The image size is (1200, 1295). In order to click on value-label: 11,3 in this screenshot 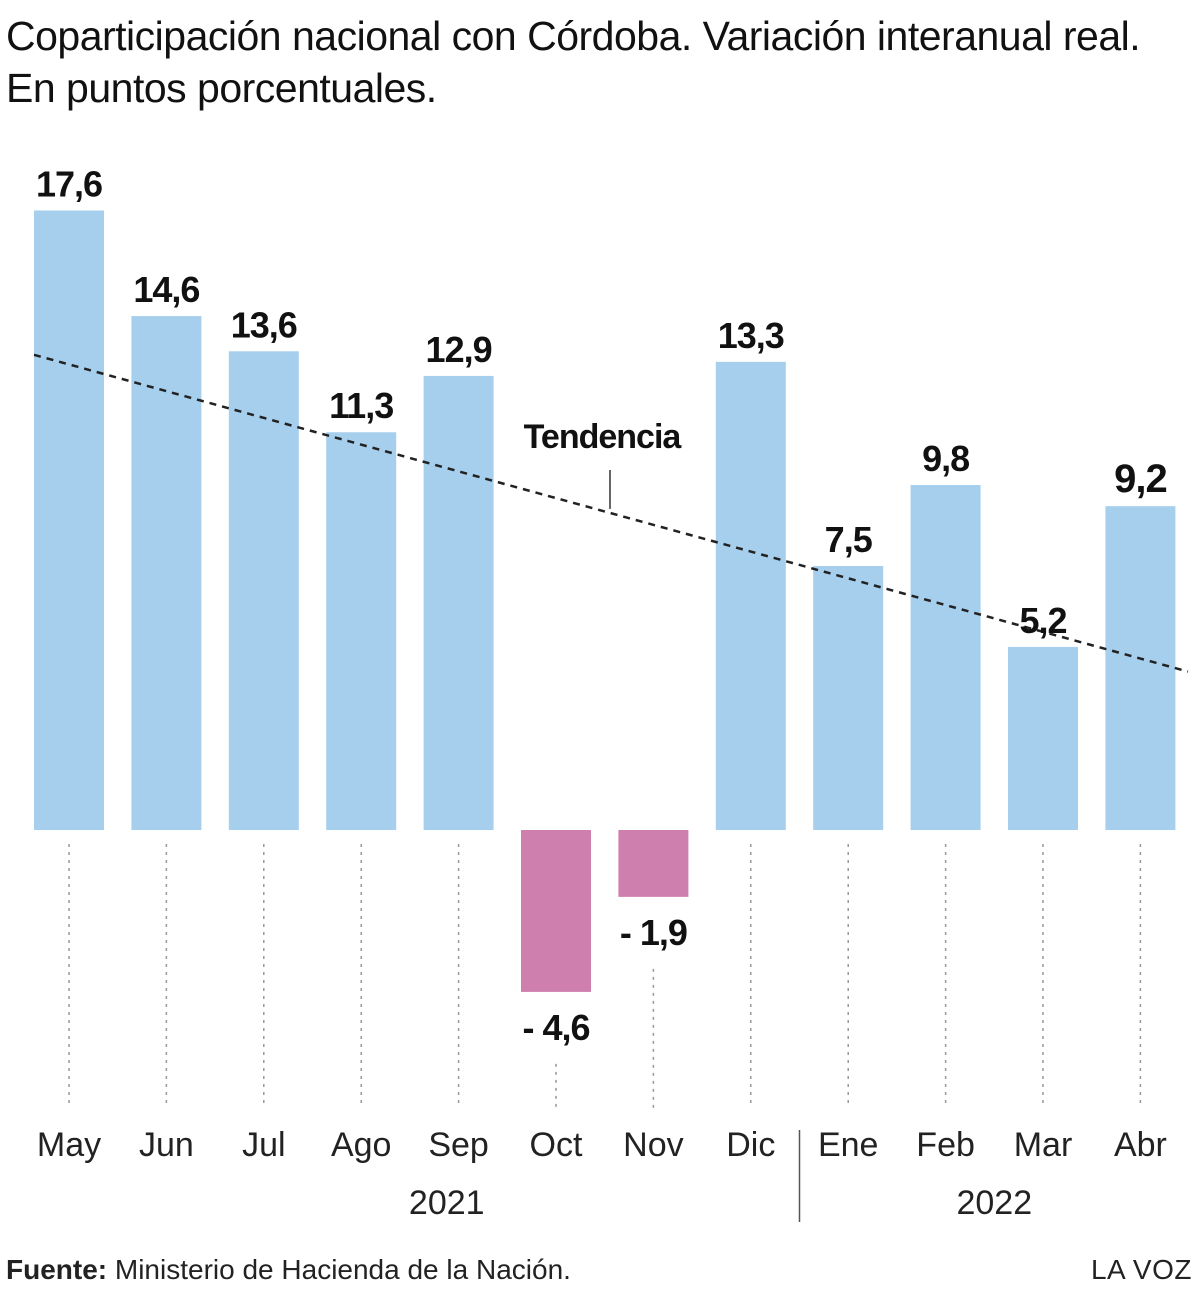, I will do `click(361, 405)`.